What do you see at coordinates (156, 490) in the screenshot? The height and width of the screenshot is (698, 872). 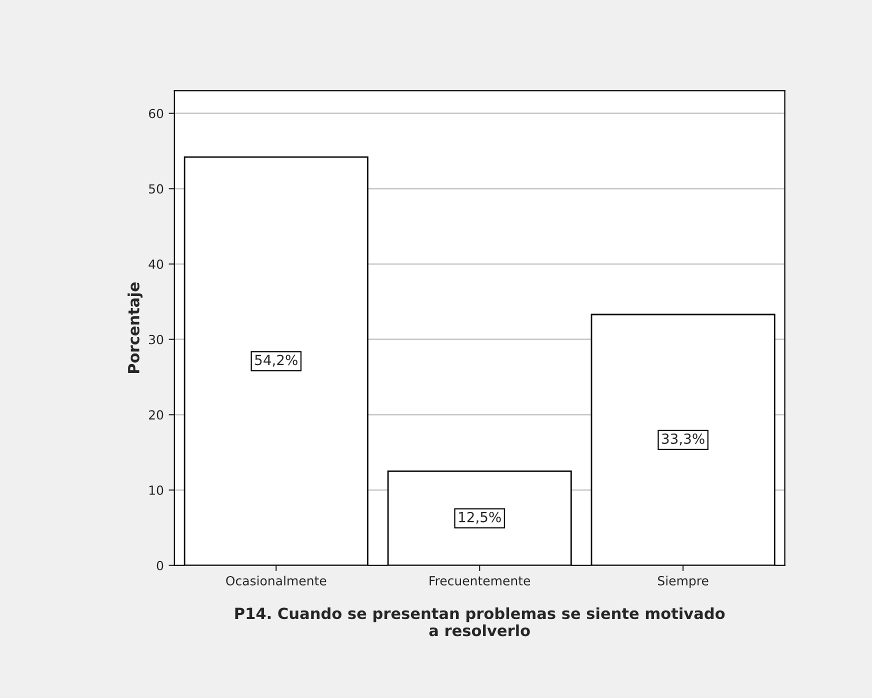 I see `y-tick-label: 10` at bounding box center [156, 490].